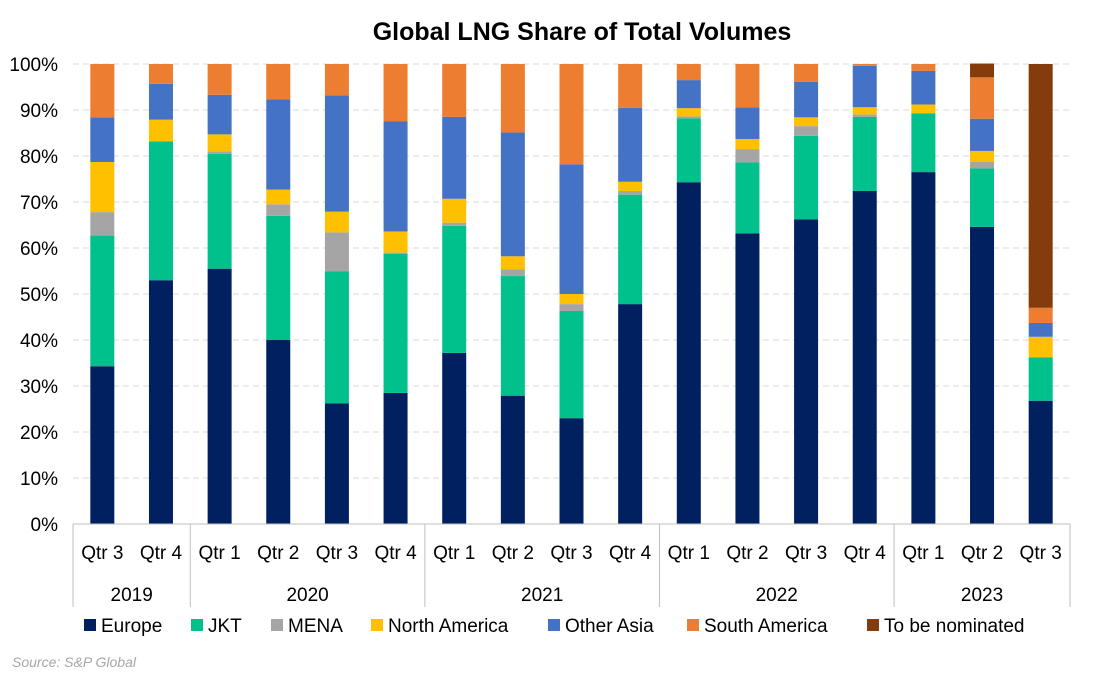 This screenshot has height=675, width=1111. I want to click on legend-item: North America, so click(440, 626).